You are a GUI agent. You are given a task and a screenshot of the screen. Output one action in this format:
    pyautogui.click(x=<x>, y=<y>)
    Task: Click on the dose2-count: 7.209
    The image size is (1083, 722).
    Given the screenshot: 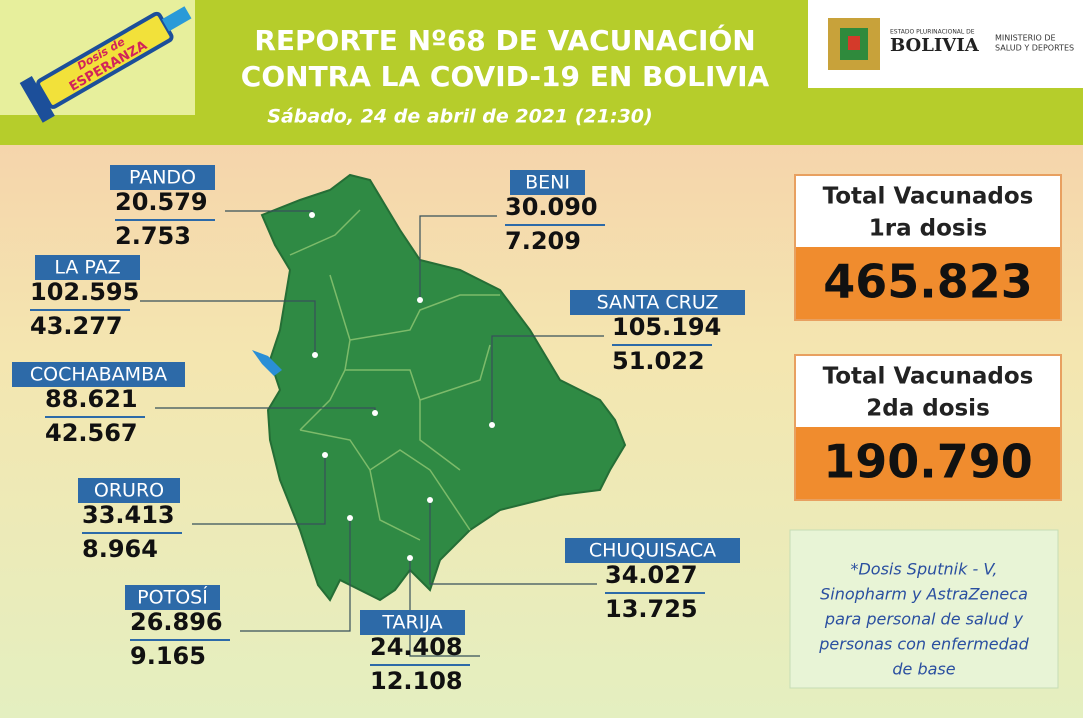 What is the action you would take?
    pyautogui.click(x=543, y=241)
    